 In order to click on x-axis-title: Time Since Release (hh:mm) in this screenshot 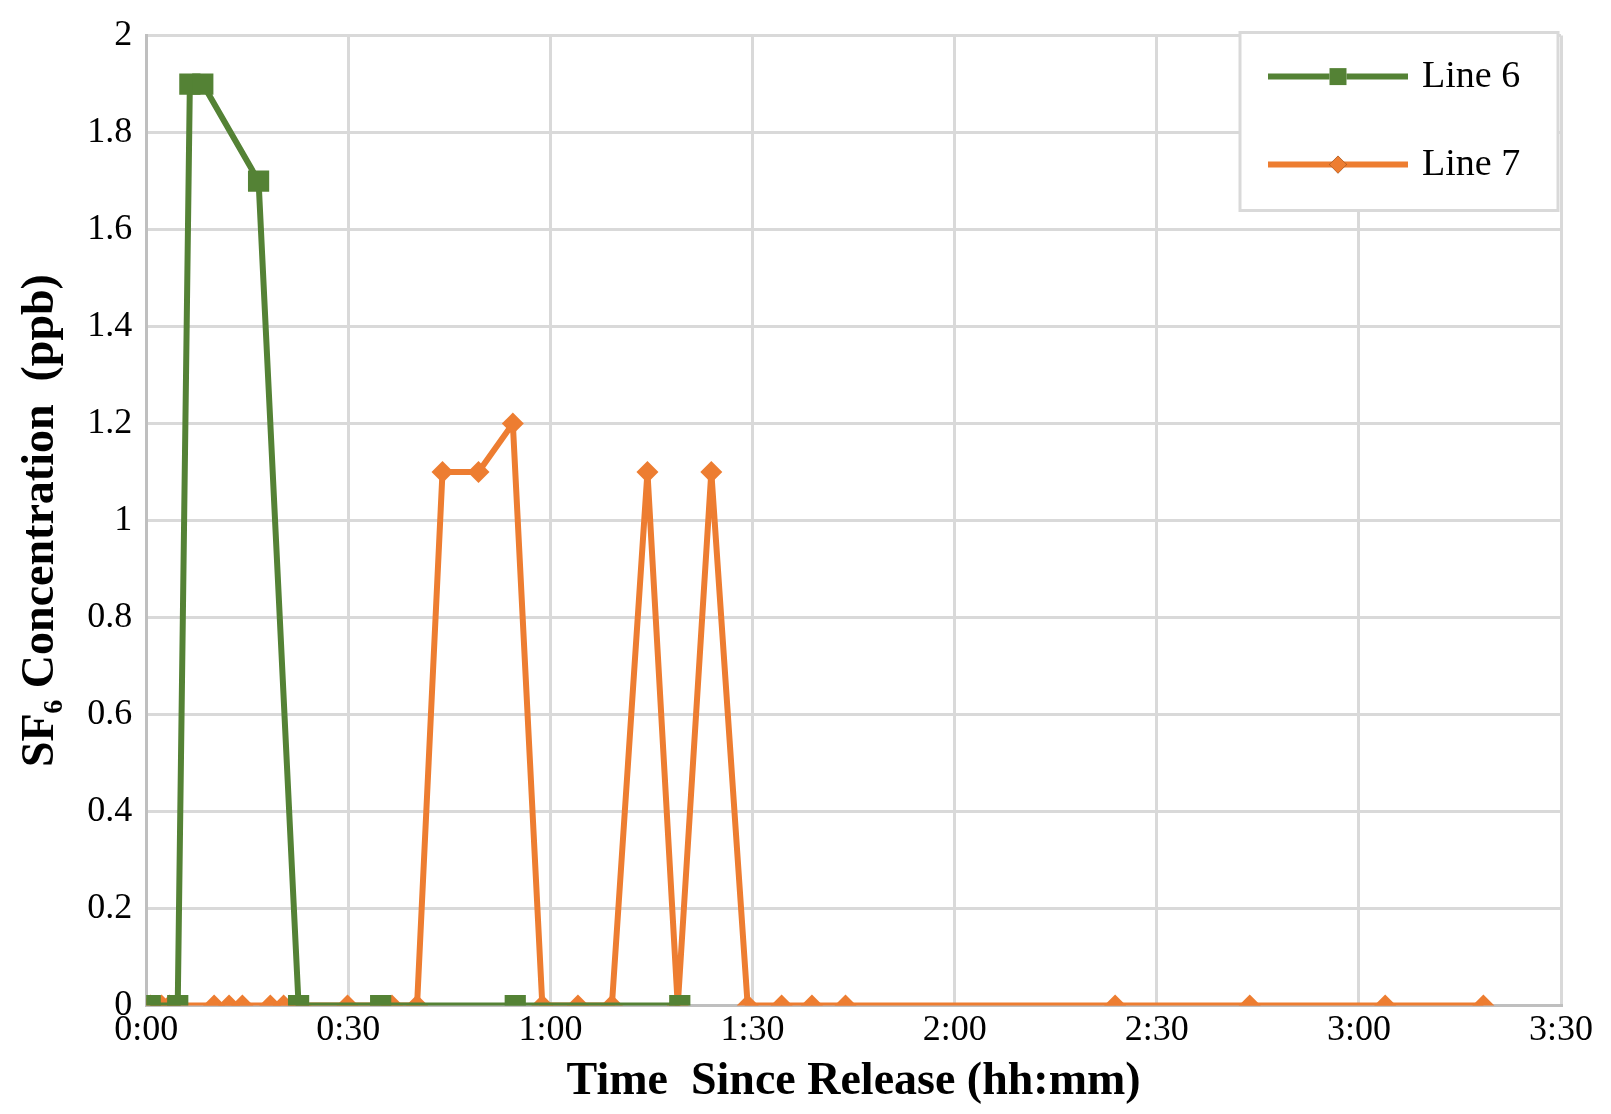, I will do `click(853, 1079)`.